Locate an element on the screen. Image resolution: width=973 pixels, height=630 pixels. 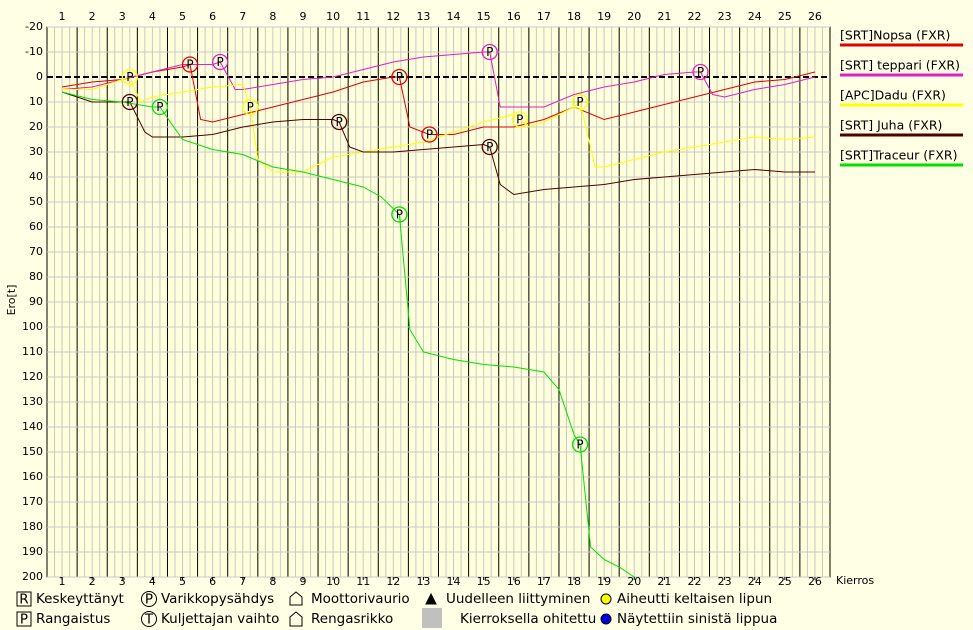
y-tick-label: 70 is located at coordinates (36, 251).